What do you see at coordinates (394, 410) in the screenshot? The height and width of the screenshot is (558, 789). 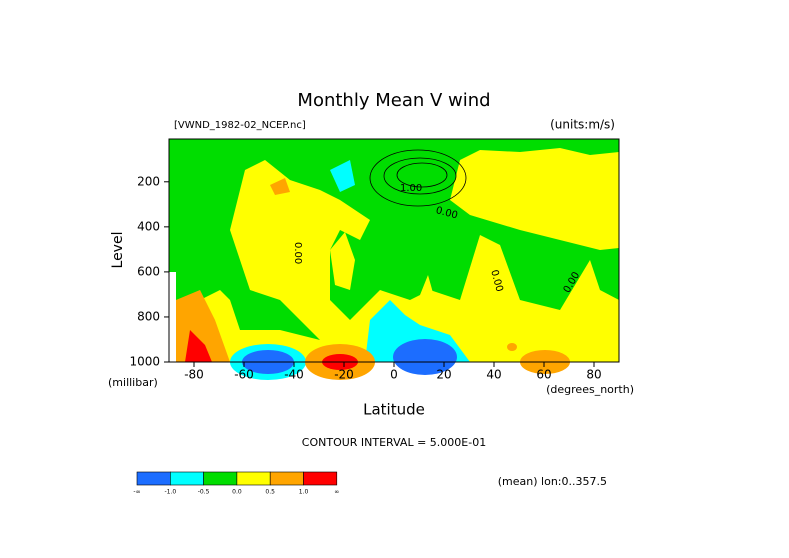 I see `x-axis-label: Latitude` at bounding box center [394, 410].